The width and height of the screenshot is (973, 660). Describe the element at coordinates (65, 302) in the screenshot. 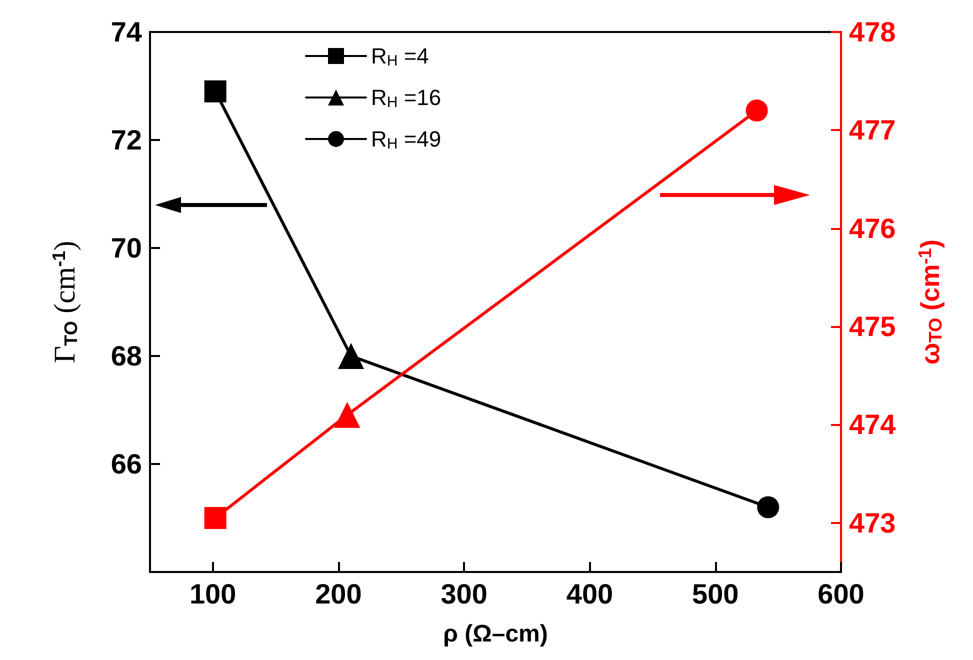

I see `y-axis-title: ΓTO (cm-1)` at that location.